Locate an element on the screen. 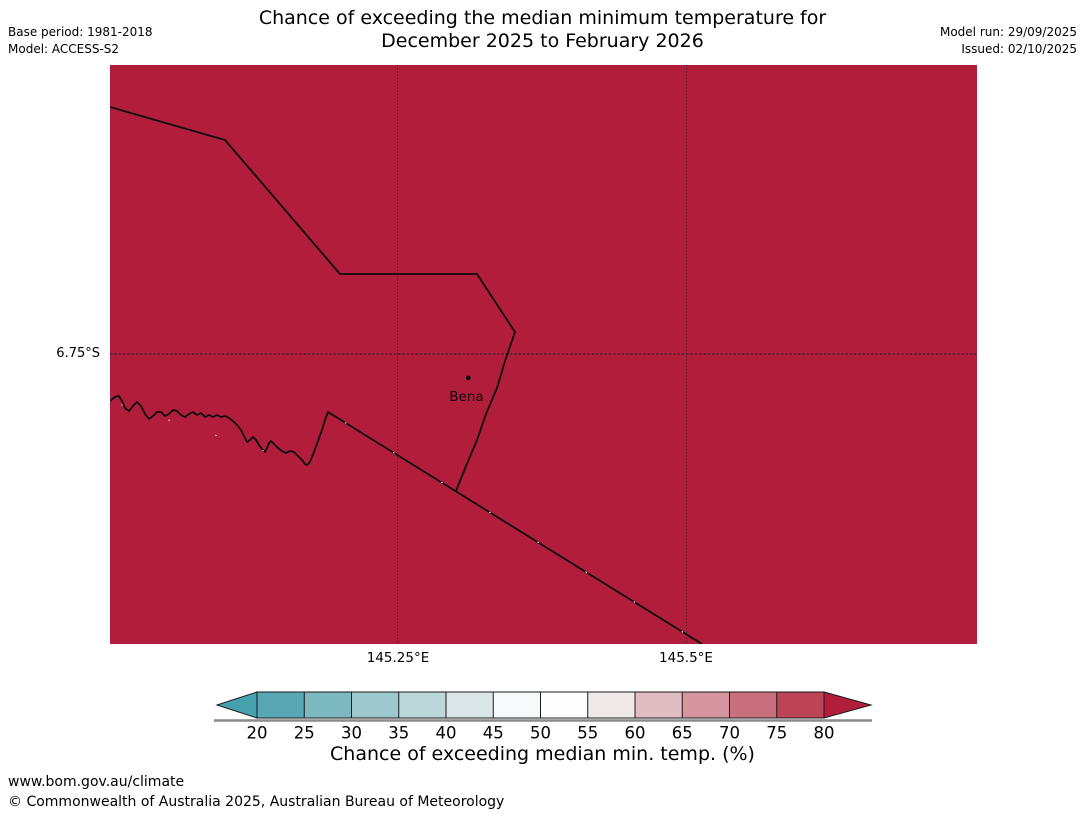  footer-url: www.bom.gov.au/climate is located at coordinates (96, 782).